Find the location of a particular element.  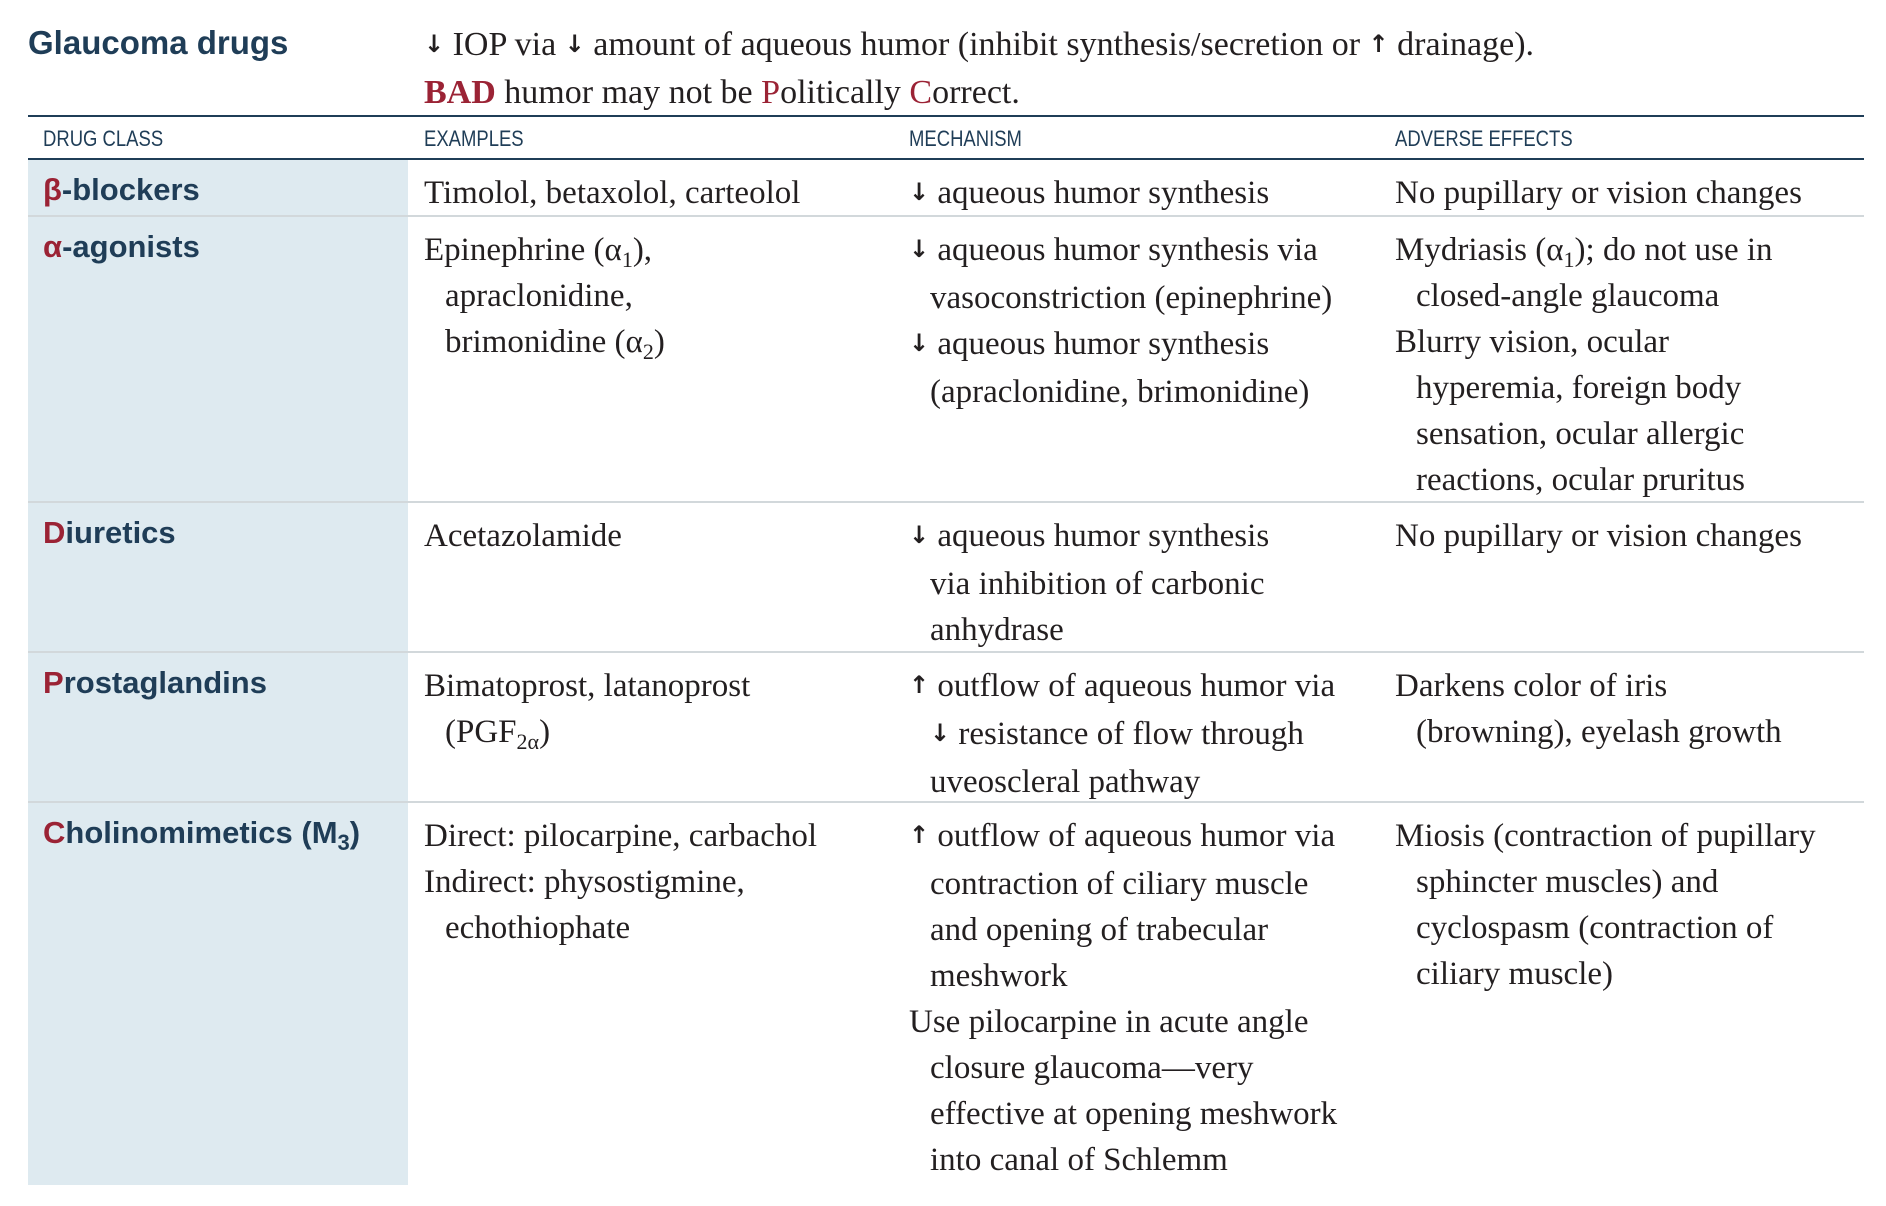

examples-cell: Timolol, betaxolol, carteolol is located at coordinates (612, 193).